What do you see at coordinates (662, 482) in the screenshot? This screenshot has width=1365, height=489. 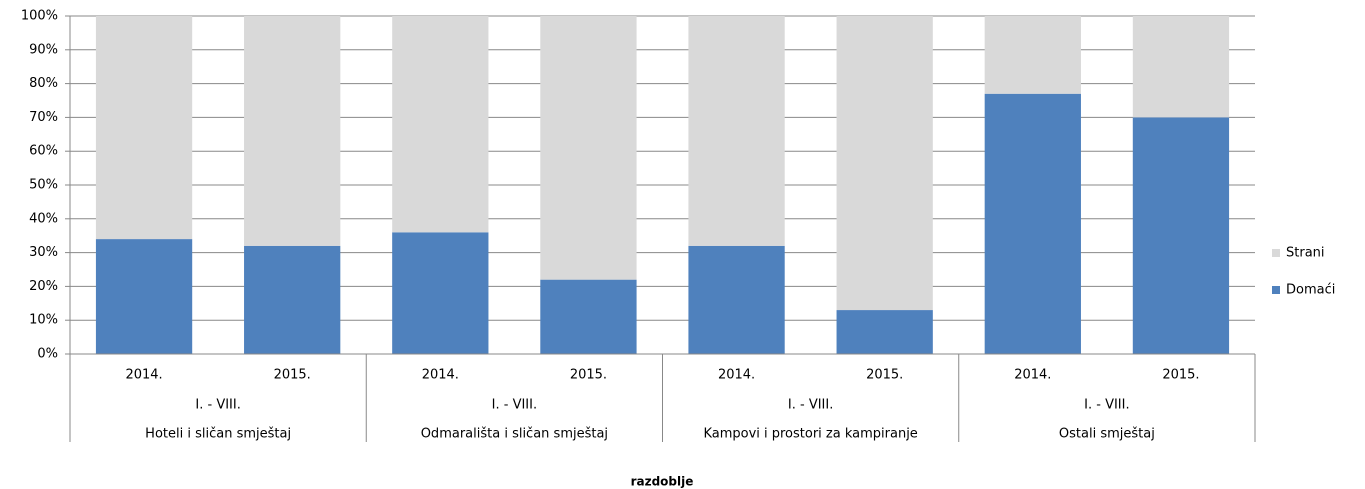 I see `x-axis-label: razdoblje` at bounding box center [662, 482].